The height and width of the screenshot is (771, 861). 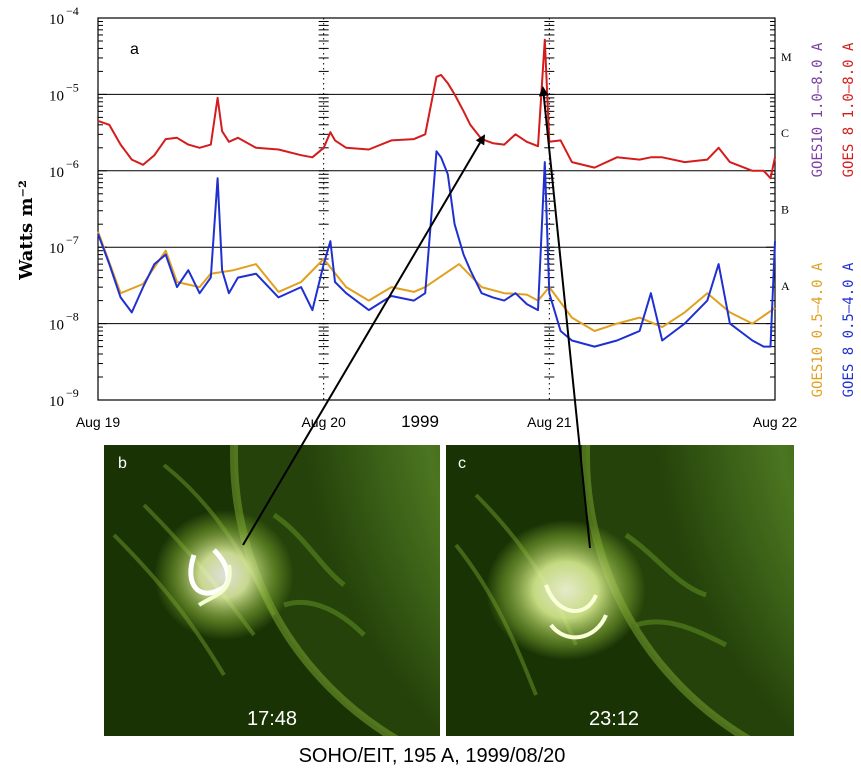 What do you see at coordinates (26, 230) in the screenshot?
I see `y-axis-label: Watts m⁻²` at bounding box center [26, 230].